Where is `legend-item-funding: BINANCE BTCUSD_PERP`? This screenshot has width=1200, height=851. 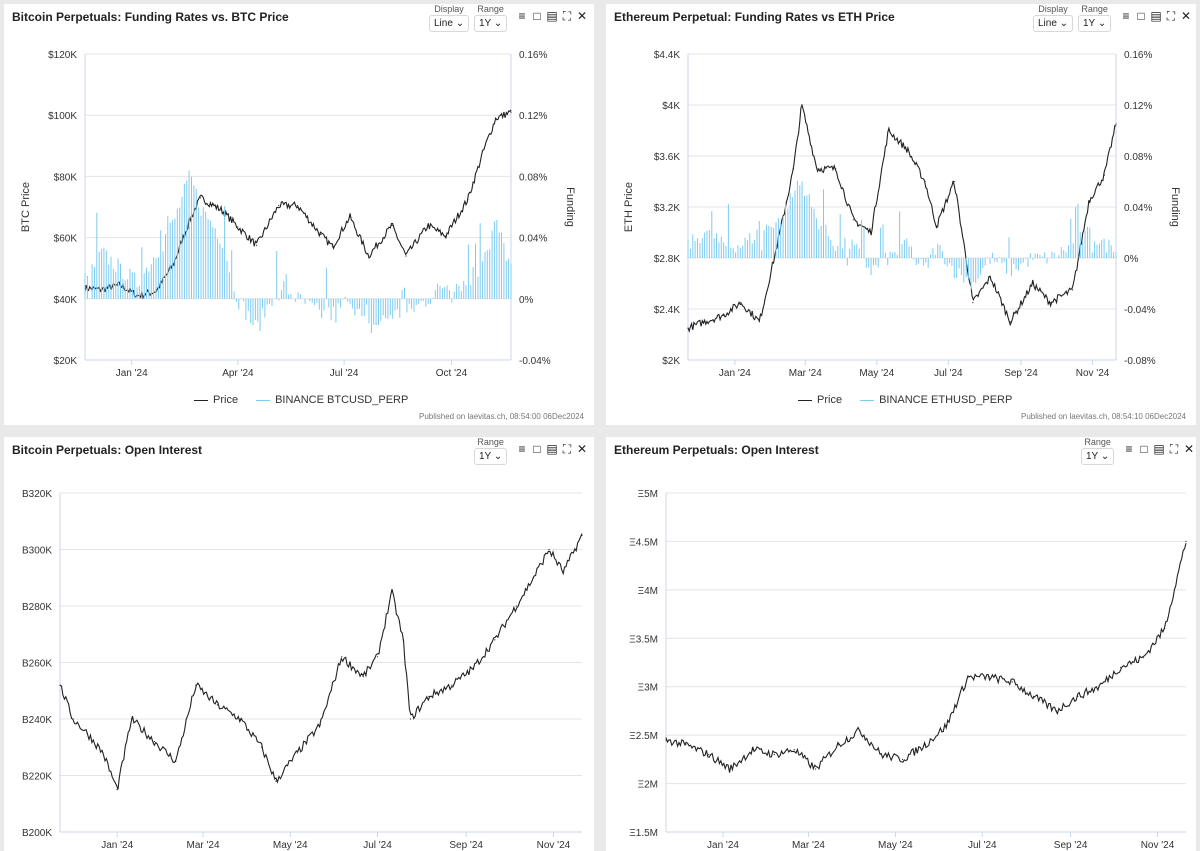 legend-item-funding: BINANCE BTCUSD_PERP is located at coordinates (332, 400).